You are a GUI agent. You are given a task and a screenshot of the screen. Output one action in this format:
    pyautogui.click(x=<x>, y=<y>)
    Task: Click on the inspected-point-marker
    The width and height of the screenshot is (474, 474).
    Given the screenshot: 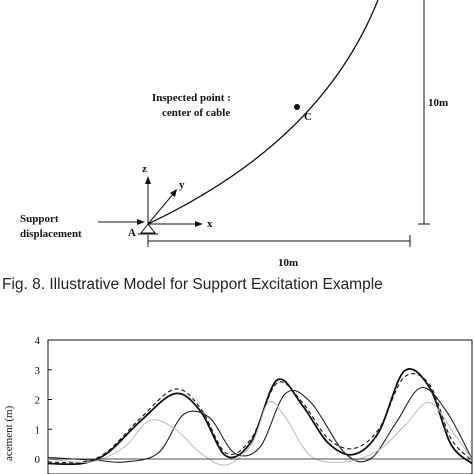 What is the action you would take?
    pyautogui.click(x=297, y=107)
    